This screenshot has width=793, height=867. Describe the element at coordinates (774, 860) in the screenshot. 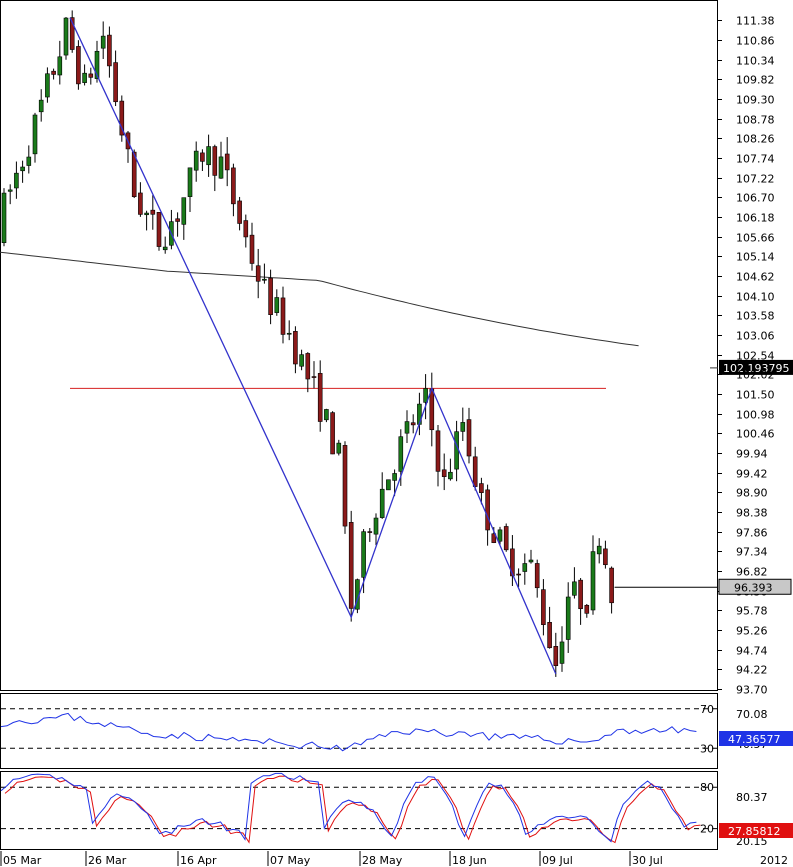

I see `date-tick-label: 2012` at that location.